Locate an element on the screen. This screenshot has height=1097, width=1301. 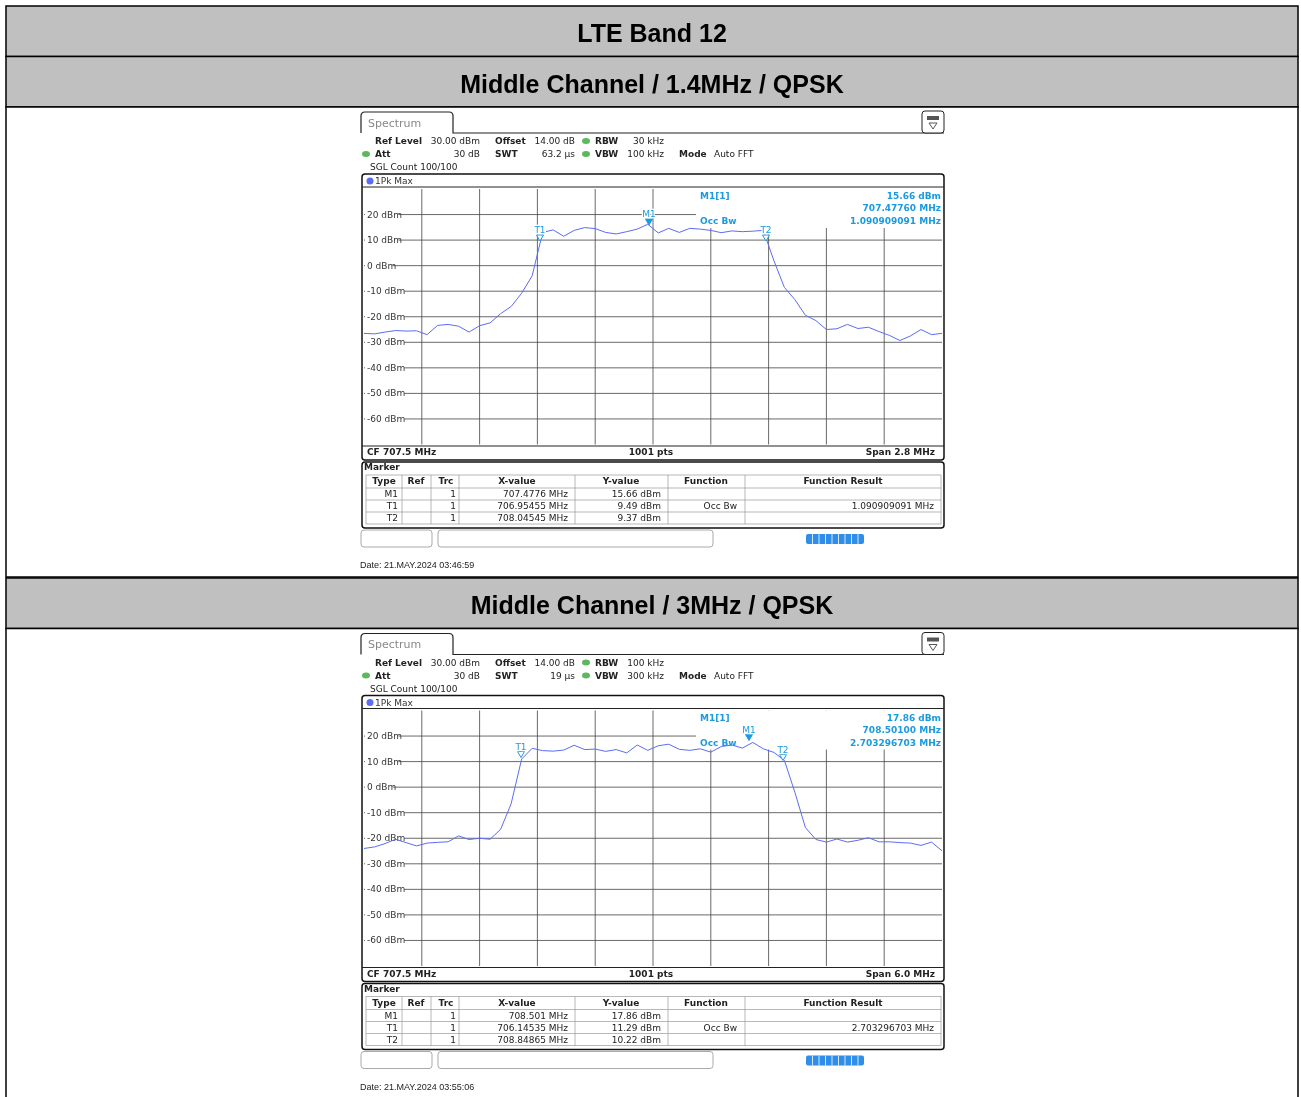
chart-subtitle: Middle Channel / 1.4MHz / QPSK is located at coordinates (652, 83).